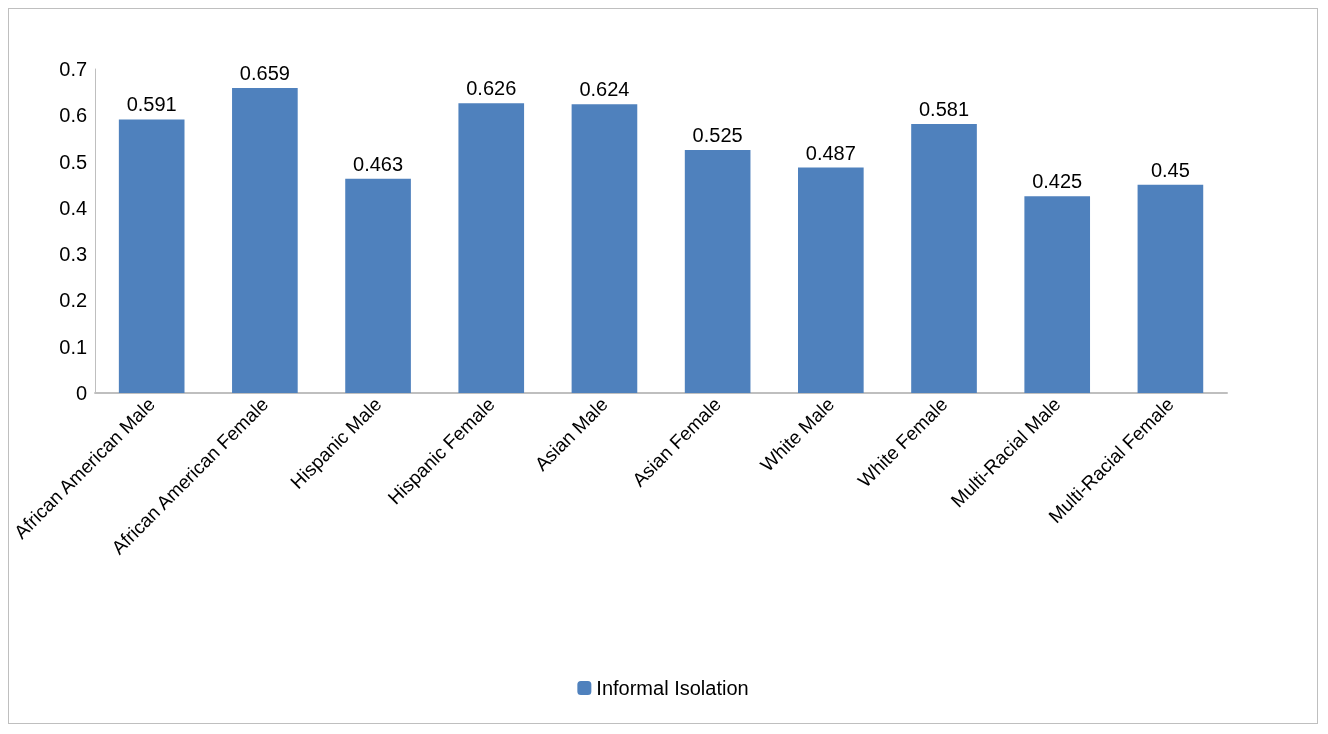 The image size is (1328, 734). I want to click on data-label: 0.624, so click(604, 89).